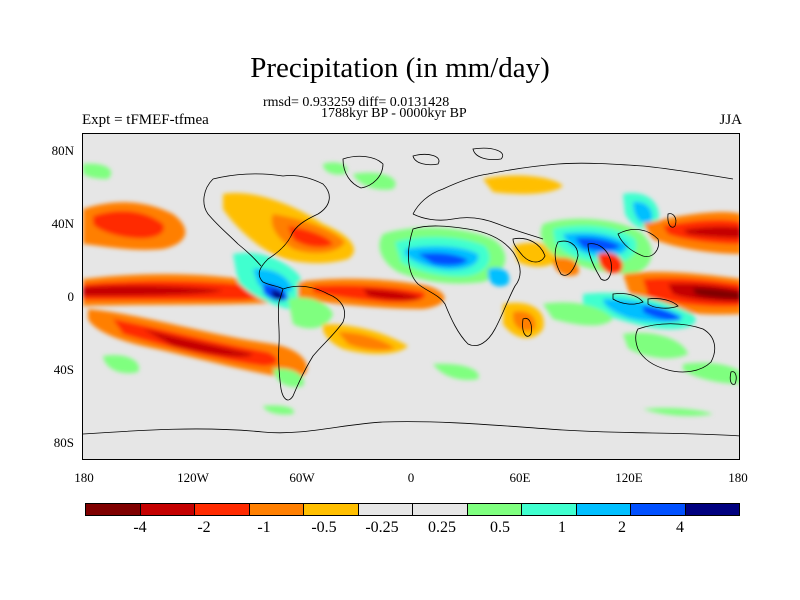 The image size is (800, 600). I want to click on lat-tick-80s: 80S, so click(63, 442).